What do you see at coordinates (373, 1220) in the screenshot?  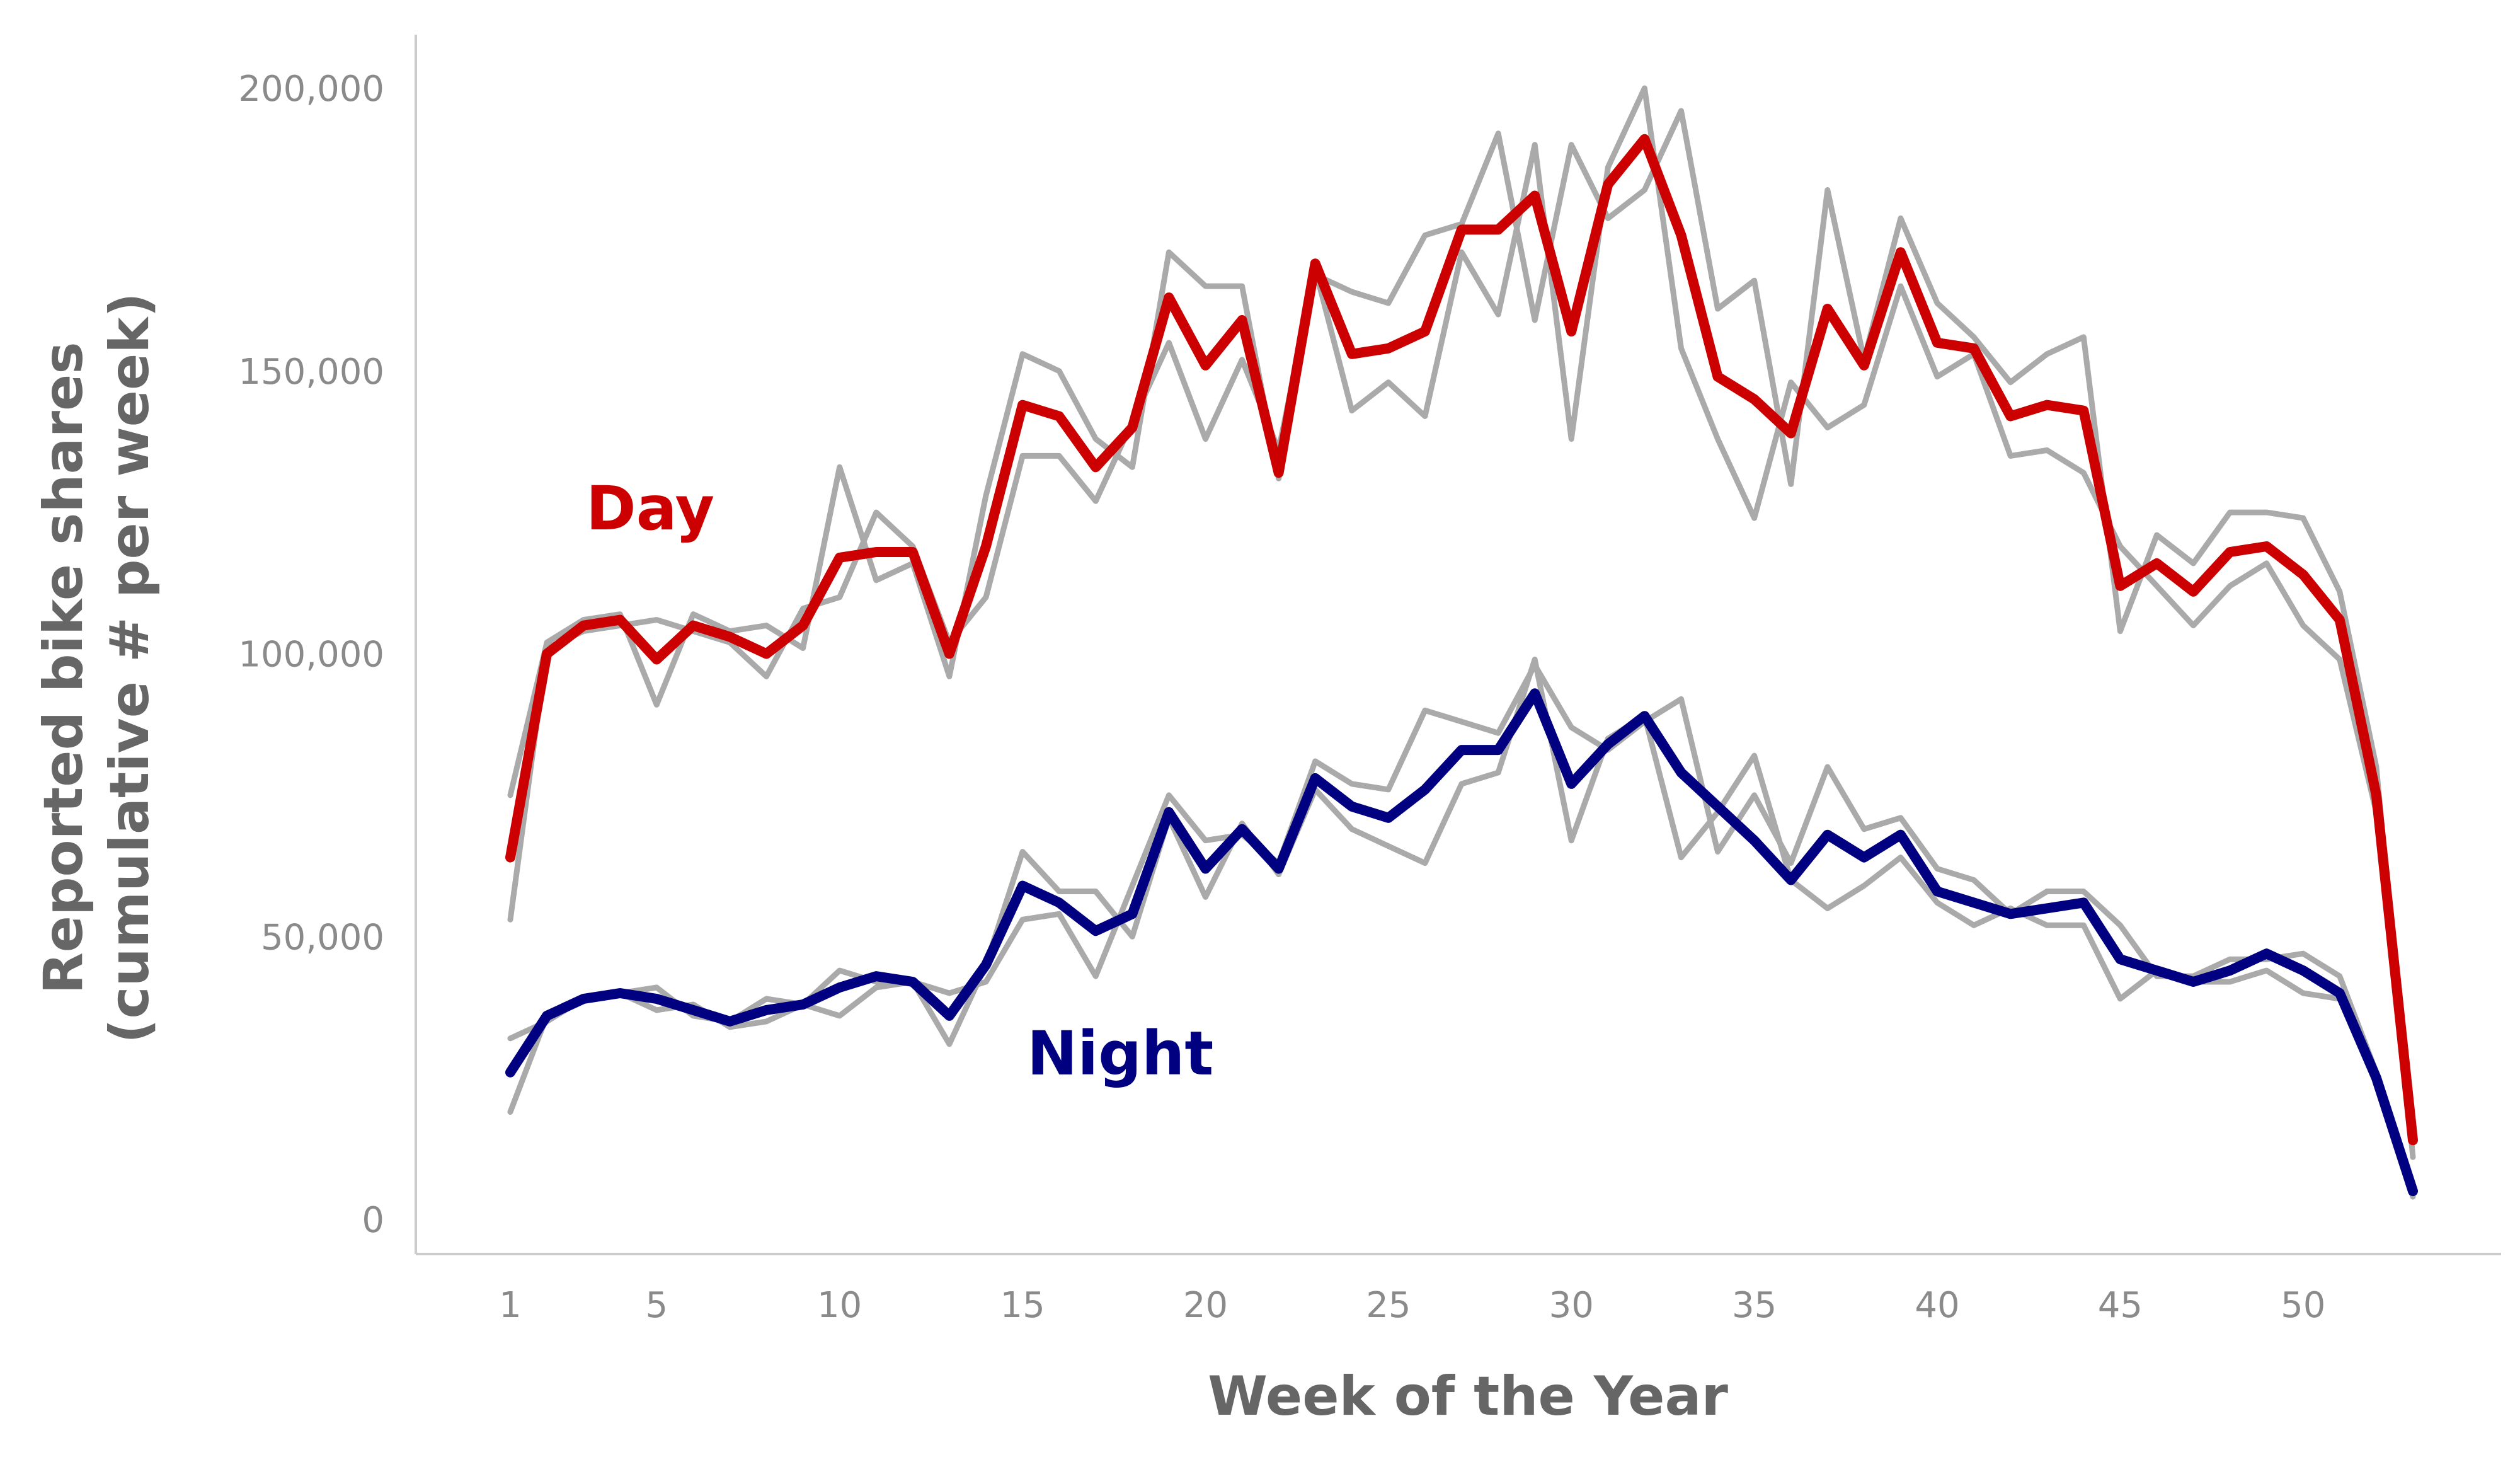 I see `y-tick-label: 0` at bounding box center [373, 1220].